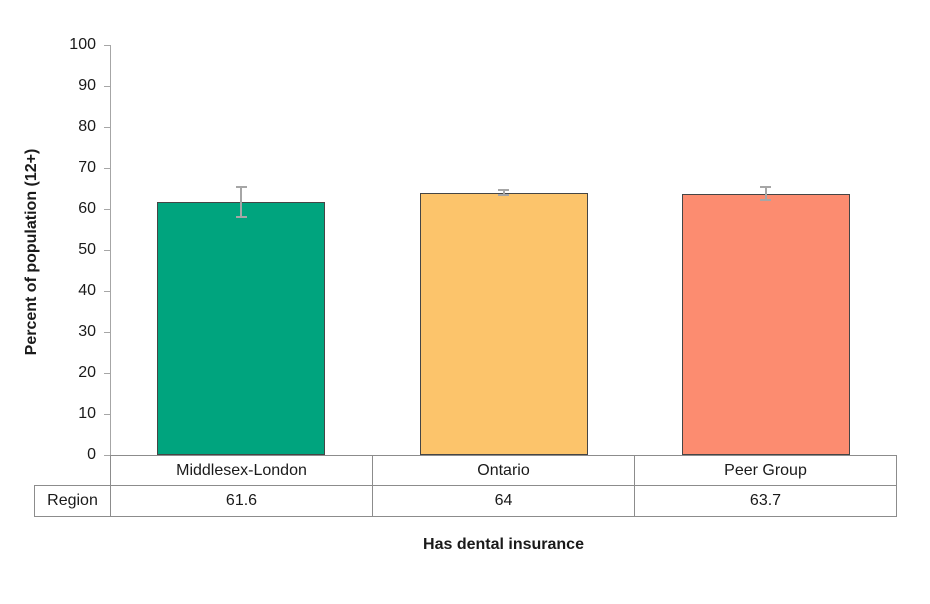 This screenshot has height=604, width=930. I want to click on y-tick-label: 20, so click(87, 372).